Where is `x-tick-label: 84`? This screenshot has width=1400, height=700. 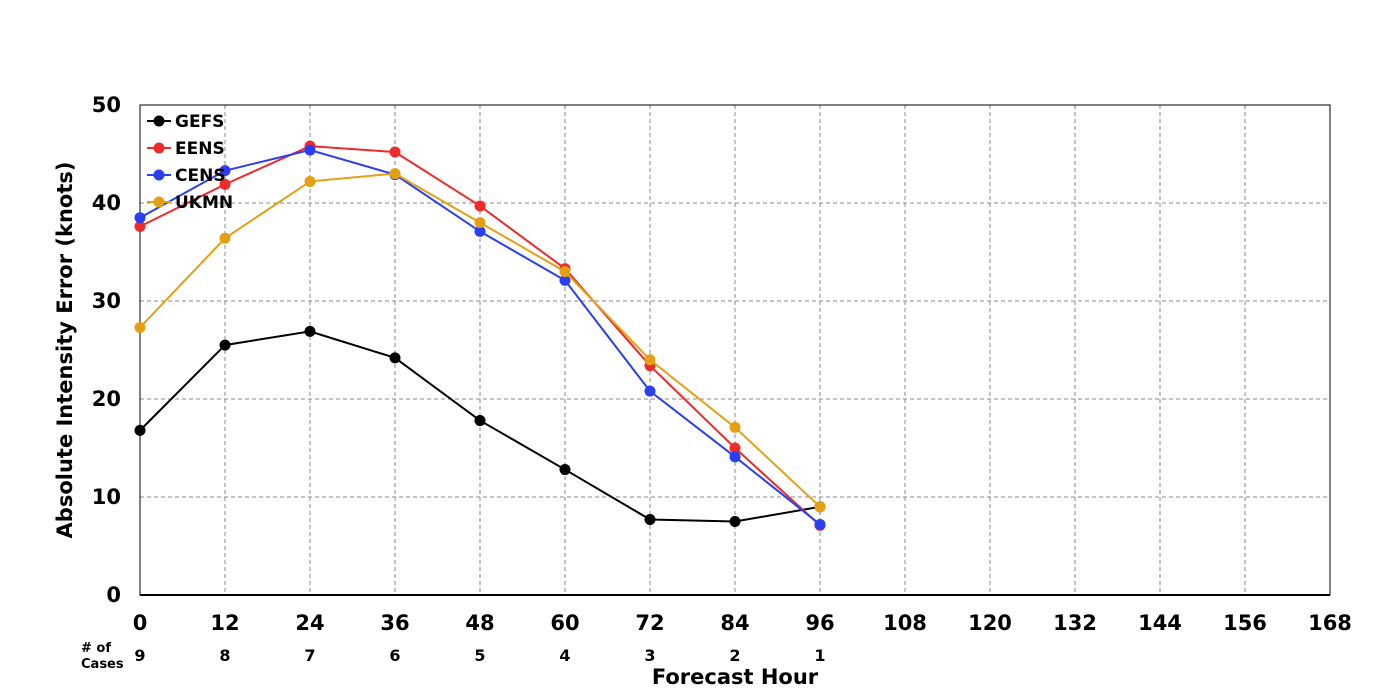
x-tick-label: 84 is located at coordinates (734, 623).